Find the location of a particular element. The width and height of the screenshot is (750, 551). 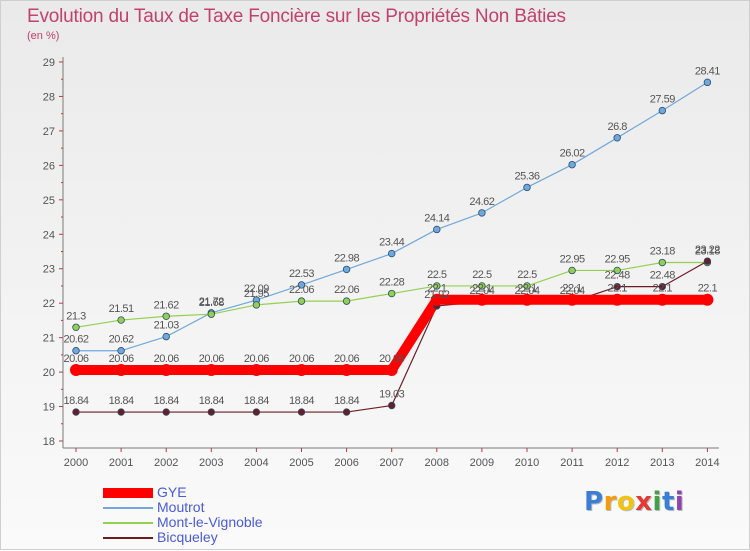

data-label-moutrot: 21.03 is located at coordinates (166, 326).